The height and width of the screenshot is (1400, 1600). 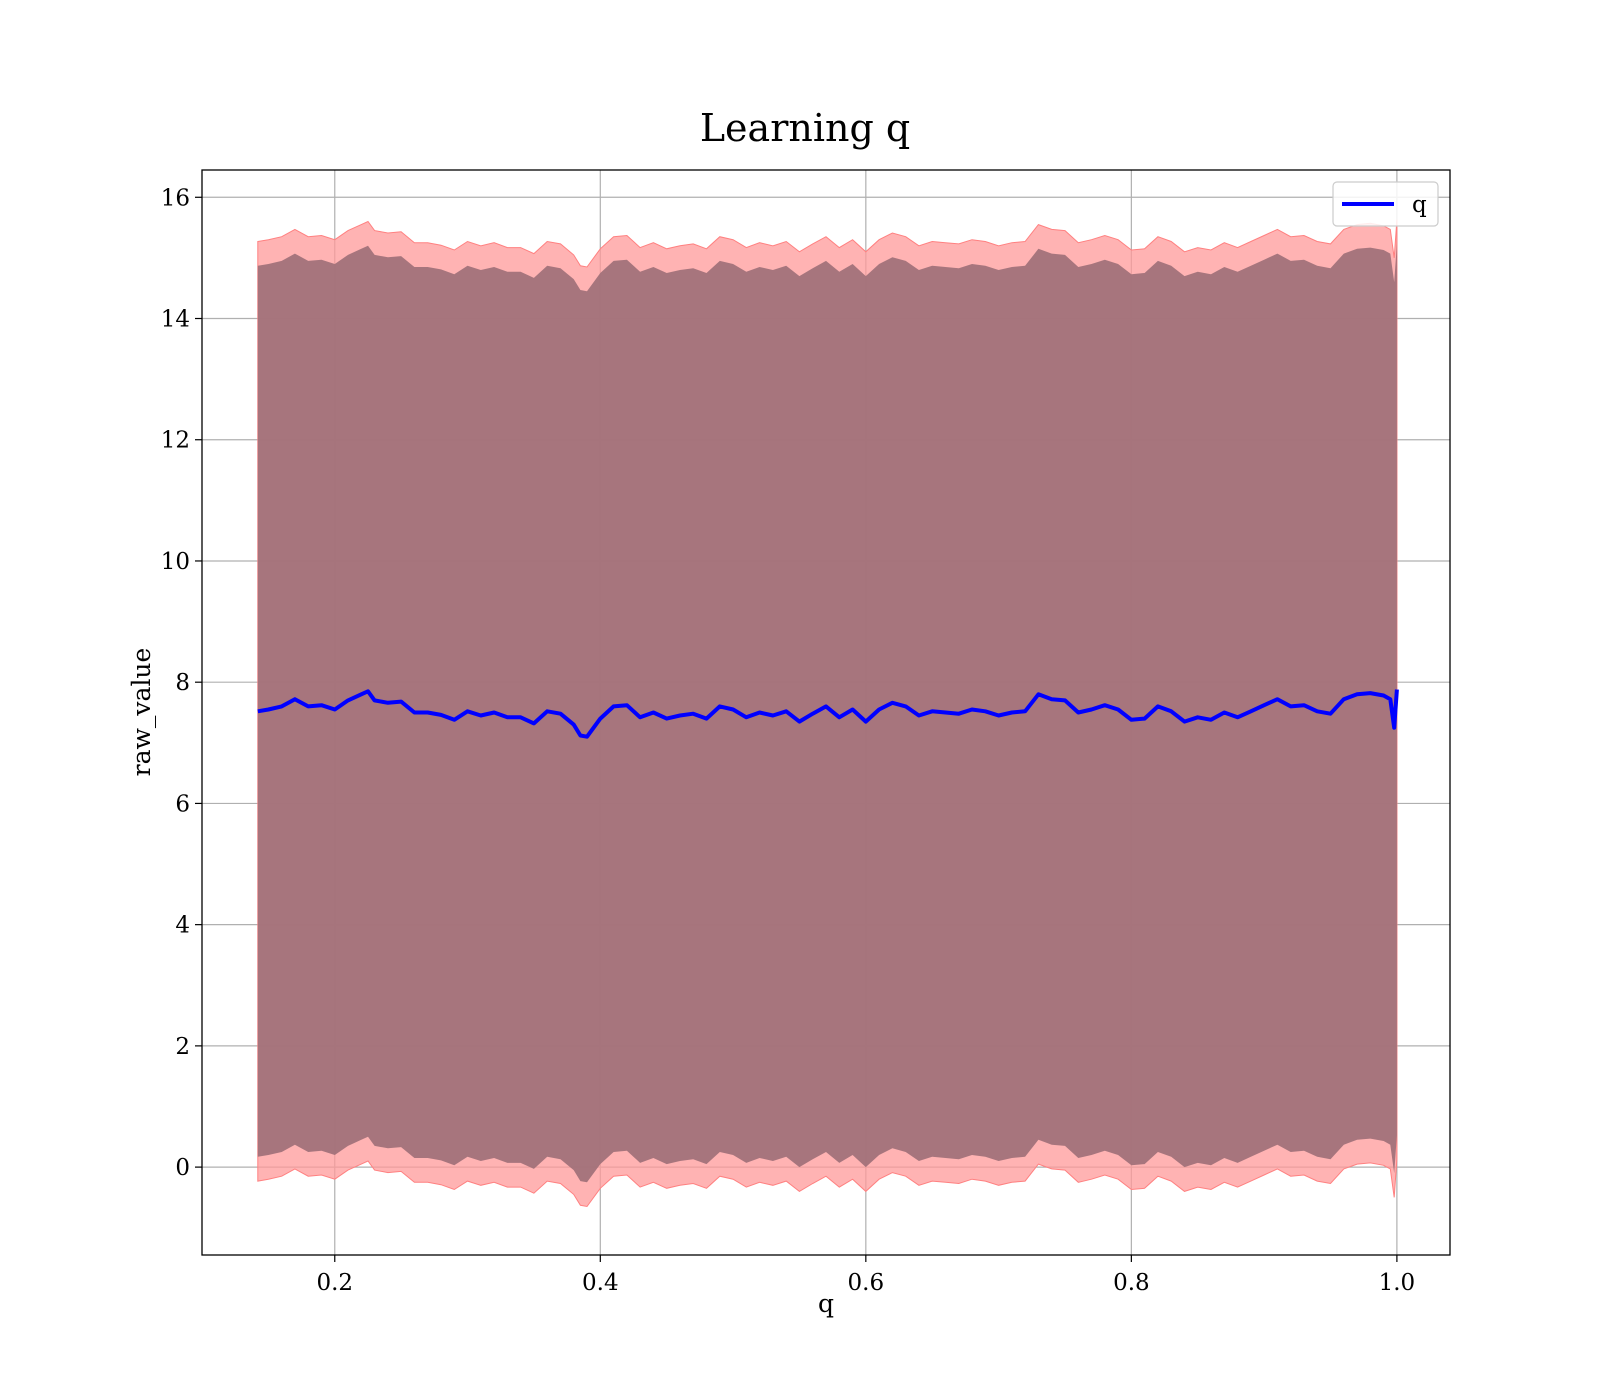 I want to click on series-line-q, so click(x=828, y=714).